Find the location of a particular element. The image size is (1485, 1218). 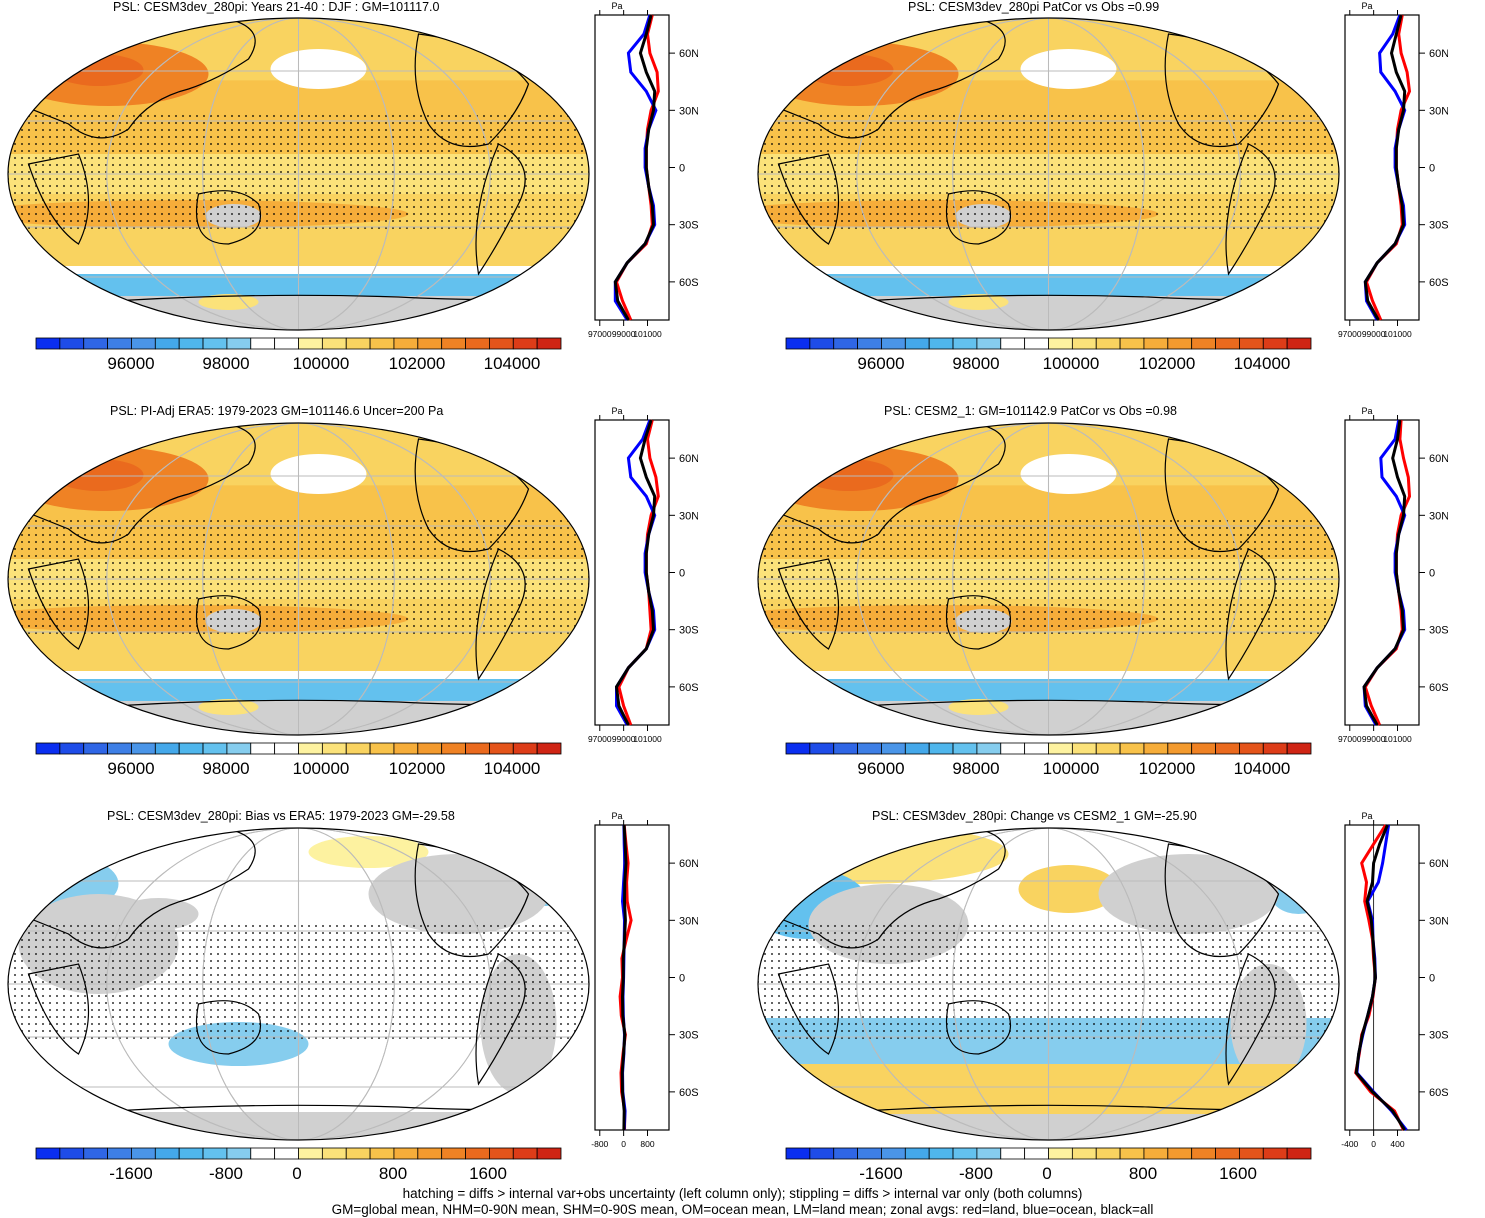

cbar-label: -800 is located at coordinates (976, 1173).